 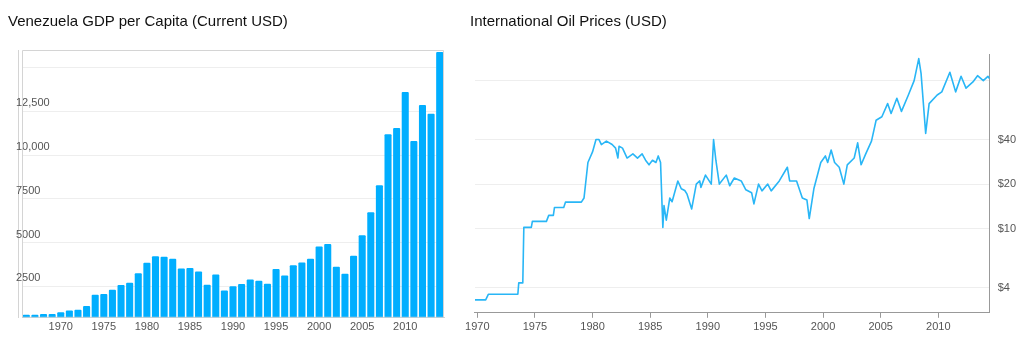 What do you see at coordinates (28, 189) in the screenshot?
I see `y-tick-label: 7500` at bounding box center [28, 189].